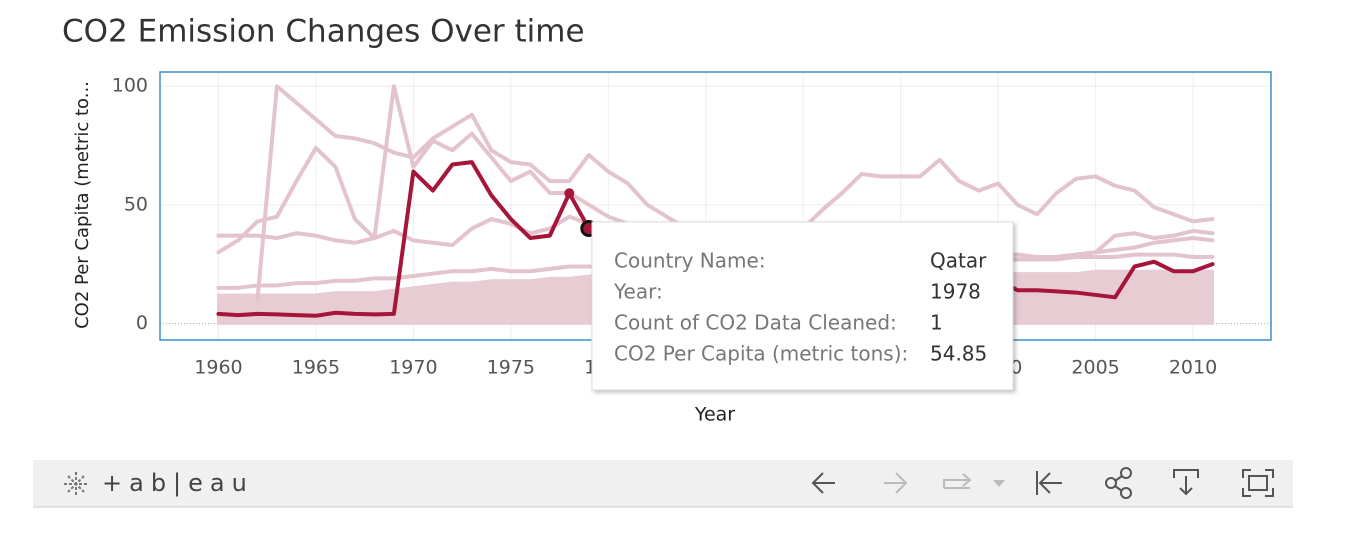 The height and width of the screenshot is (547, 1347). What do you see at coordinates (896, 483) in the screenshot?
I see `redo-button` at bounding box center [896, 483].